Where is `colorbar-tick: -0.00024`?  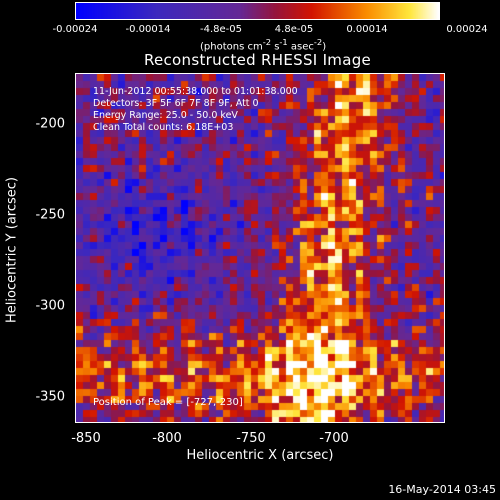 colorbar-tick: -0.00024 is located at coordinates (75, 29).